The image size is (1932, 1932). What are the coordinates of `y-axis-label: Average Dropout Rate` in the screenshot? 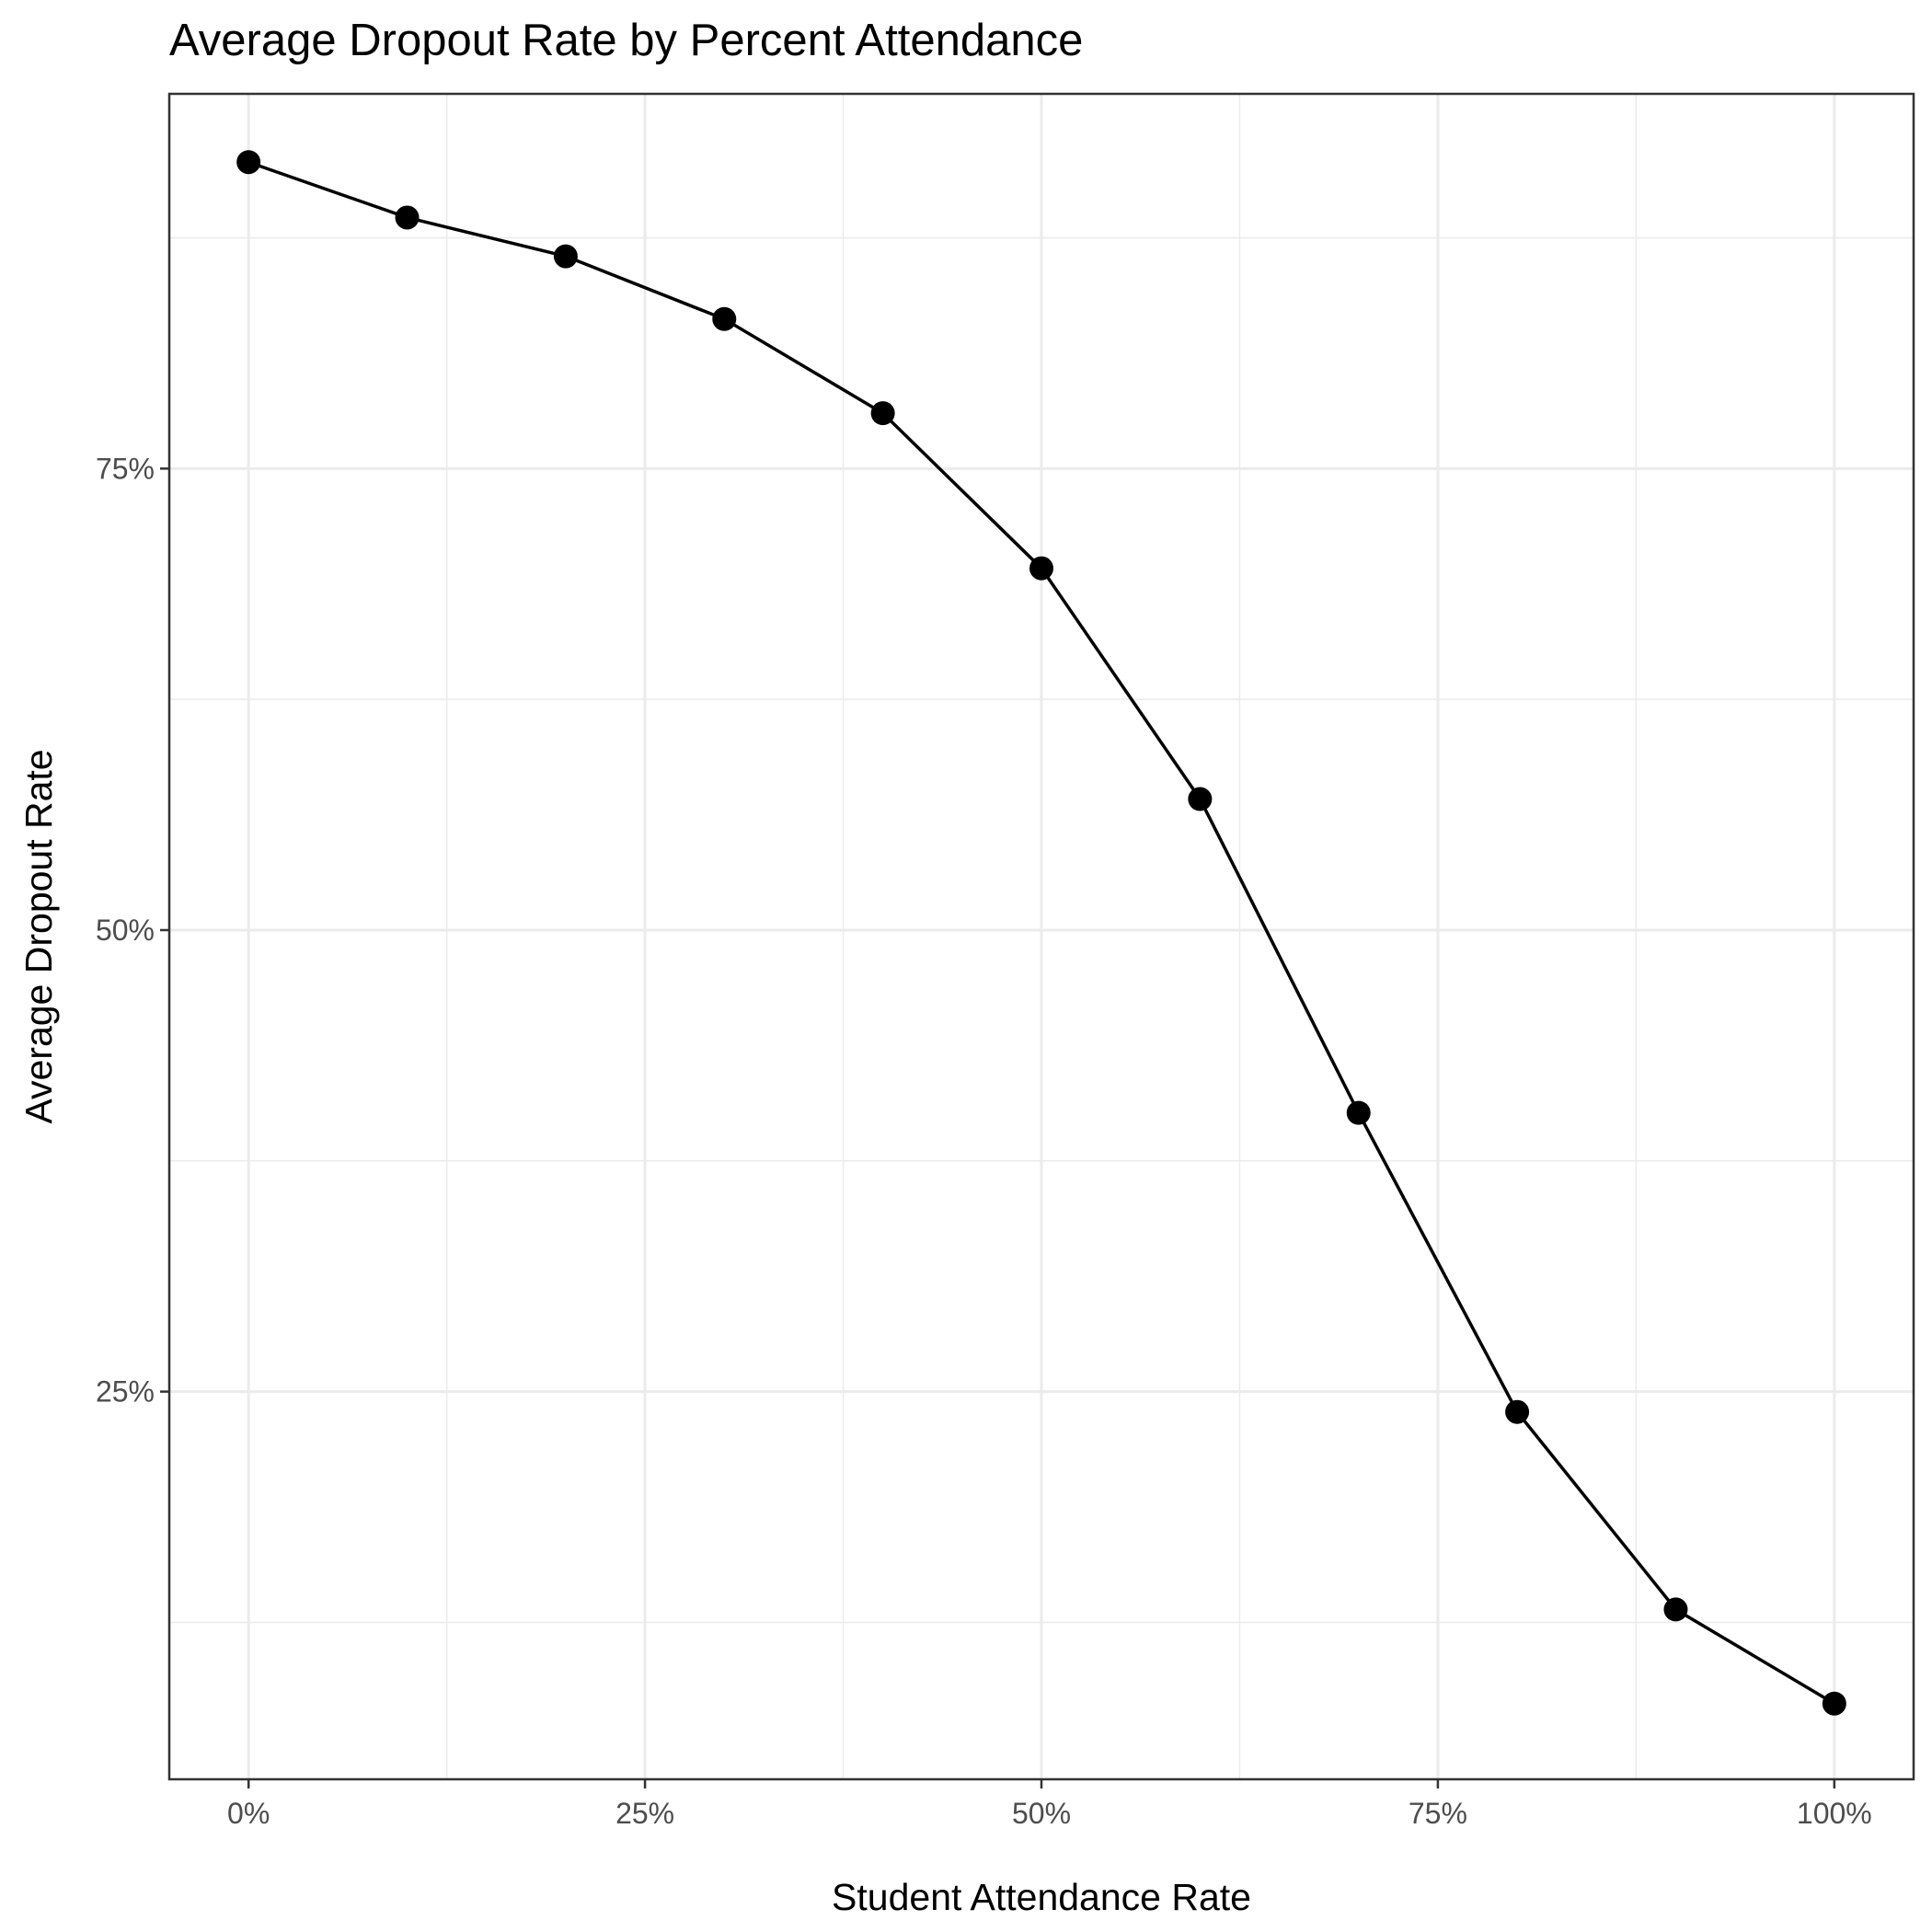 It's located at (38, 936).